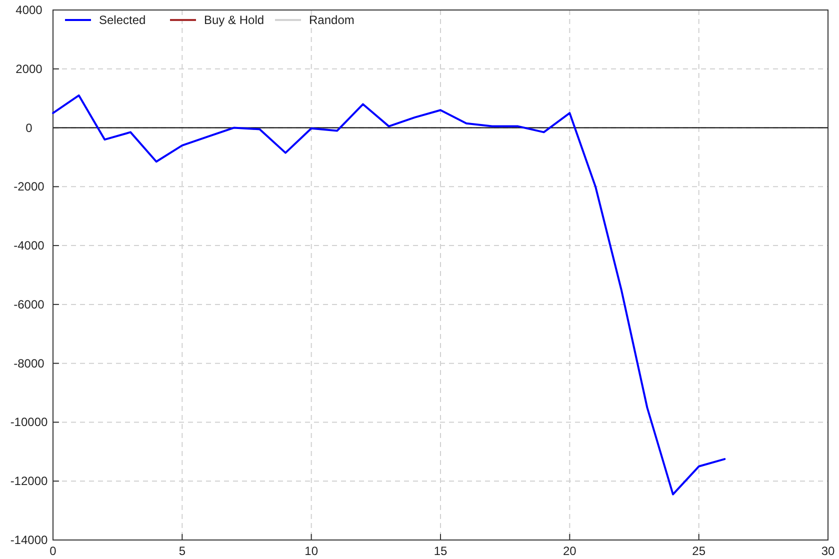  What do you see at coordinates (828, 551) in the screenshot?
I see `x-tick-label: 30` at bounding box center [828, 551].